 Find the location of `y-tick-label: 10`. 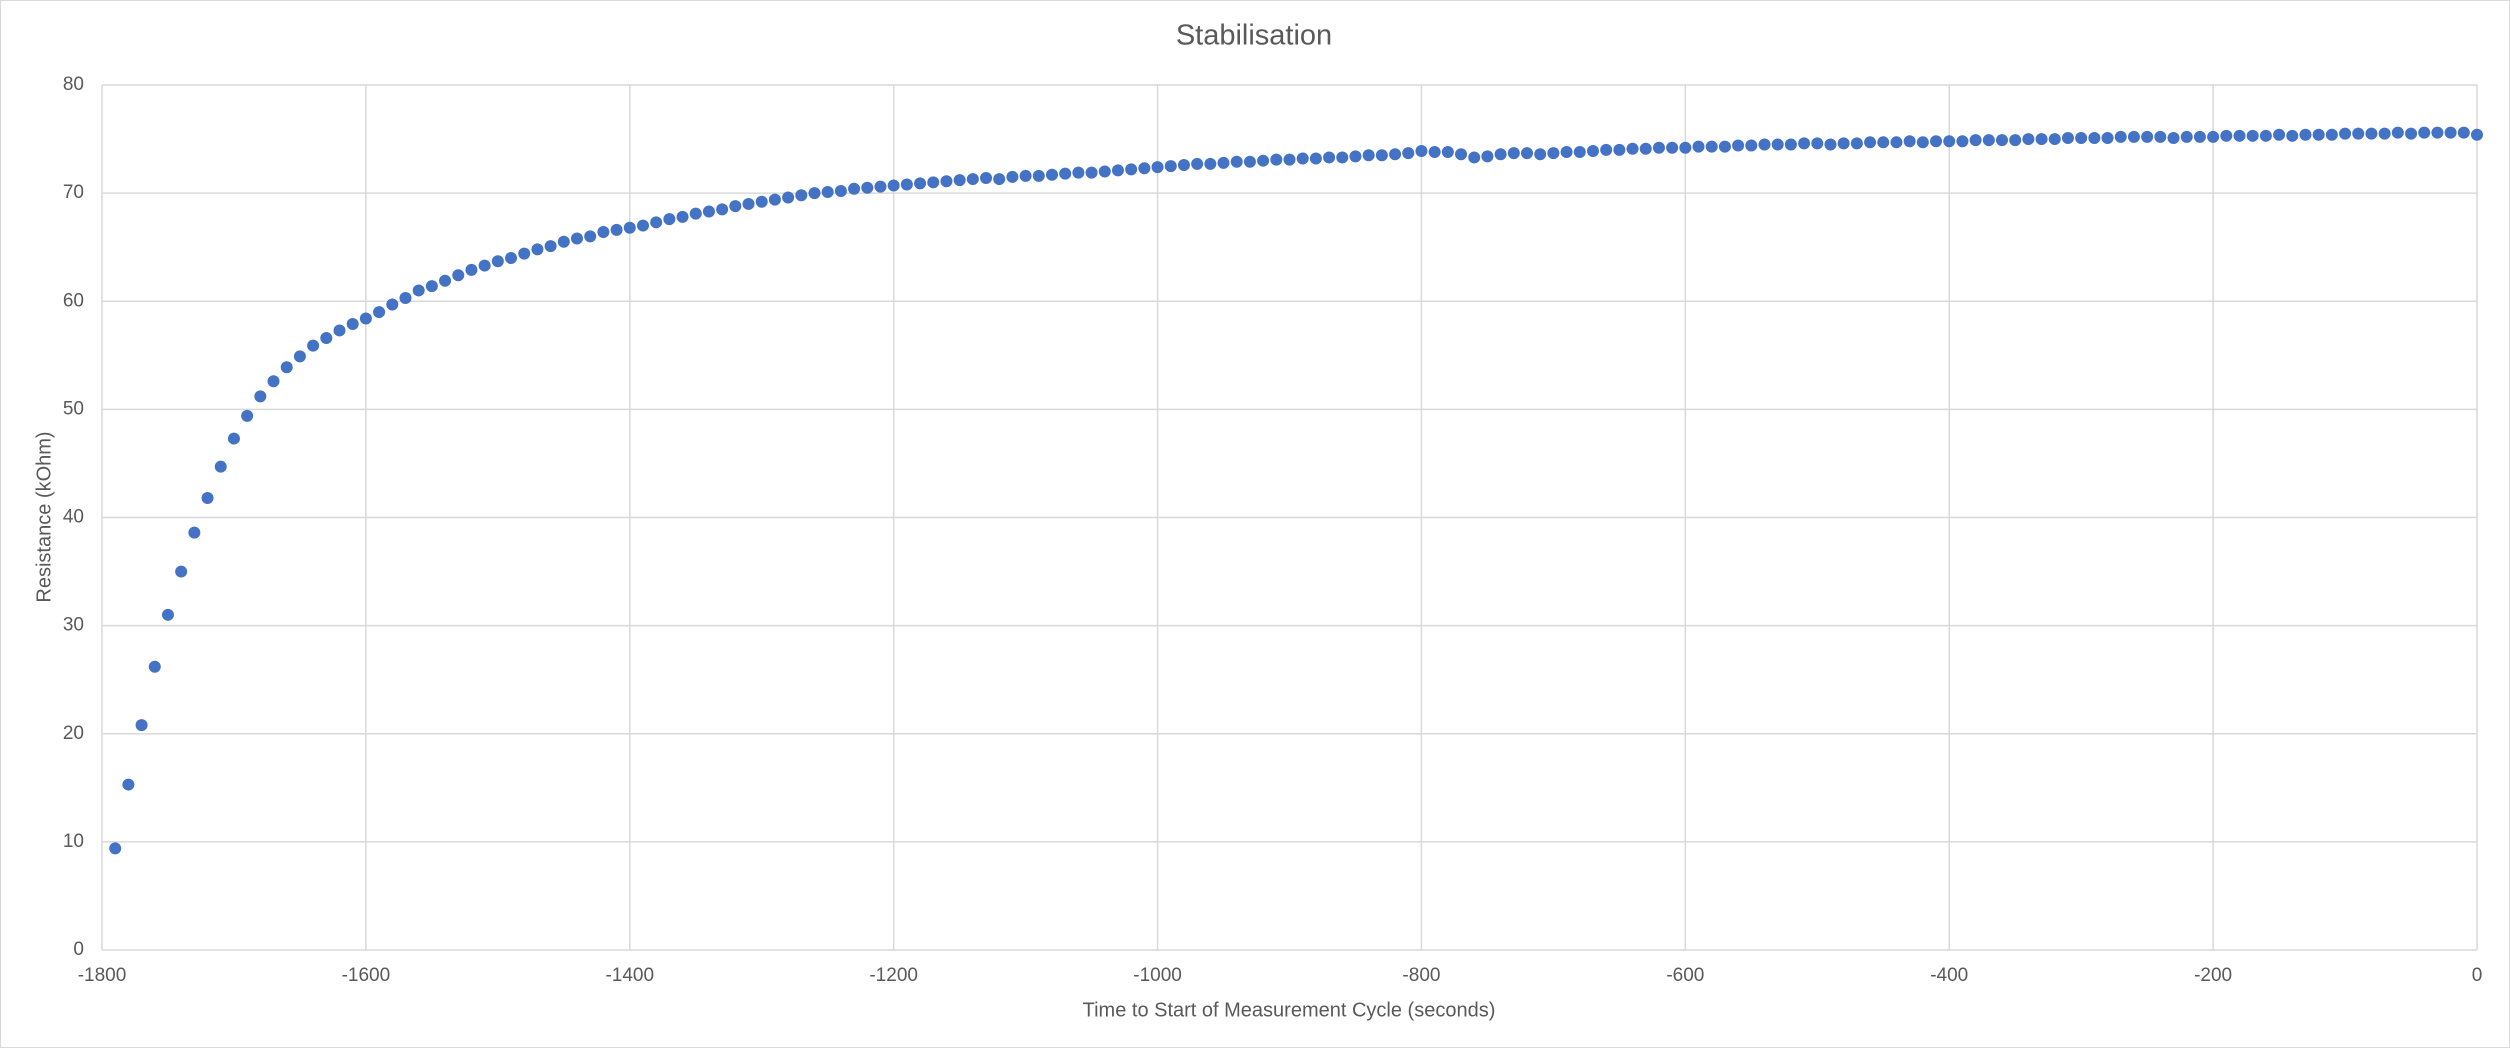

y-tick-label: 10 is located at coordinates (73, 841).